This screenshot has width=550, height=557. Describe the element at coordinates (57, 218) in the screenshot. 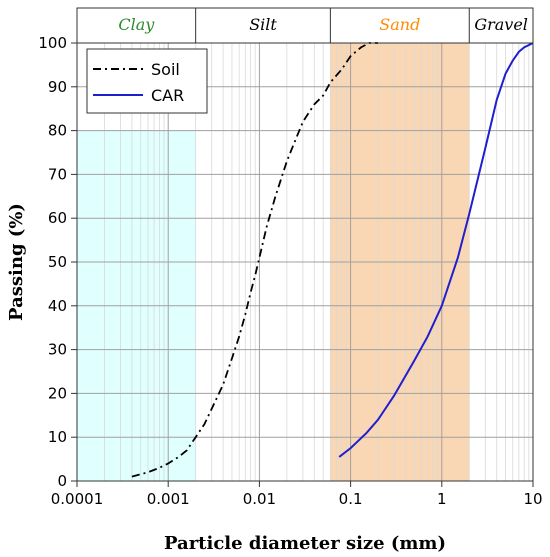

I see `y-tick-label: 60` at that location.